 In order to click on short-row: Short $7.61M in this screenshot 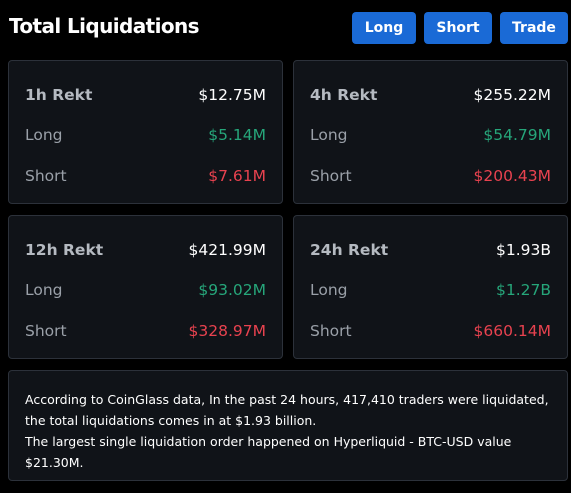, I will do `click(145, 176)`.